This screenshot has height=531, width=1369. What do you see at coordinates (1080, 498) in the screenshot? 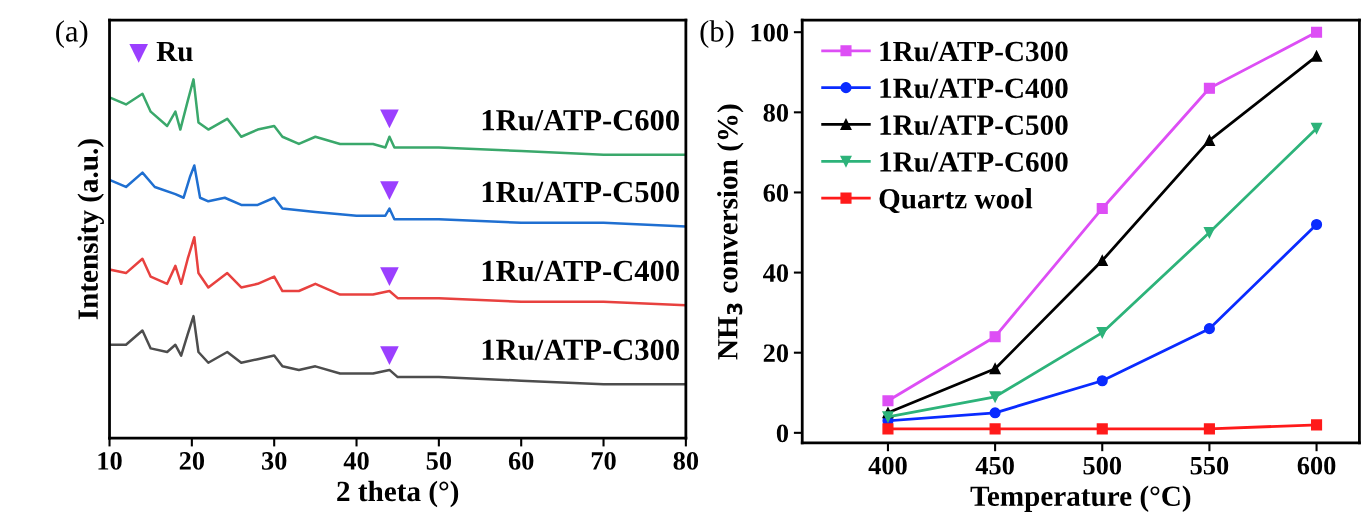
I see `x-axis-title: Temperature (°C)` at bounding box center [1080, 498].